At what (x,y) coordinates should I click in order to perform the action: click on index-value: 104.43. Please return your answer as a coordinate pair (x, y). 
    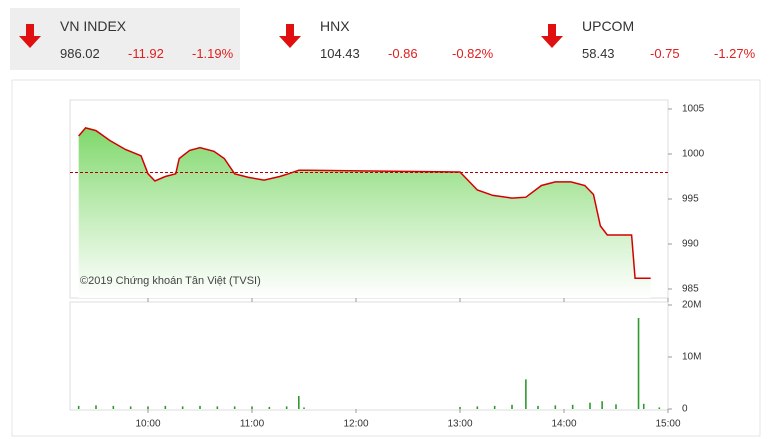
    Looking at the image, I should click on (340, 53).